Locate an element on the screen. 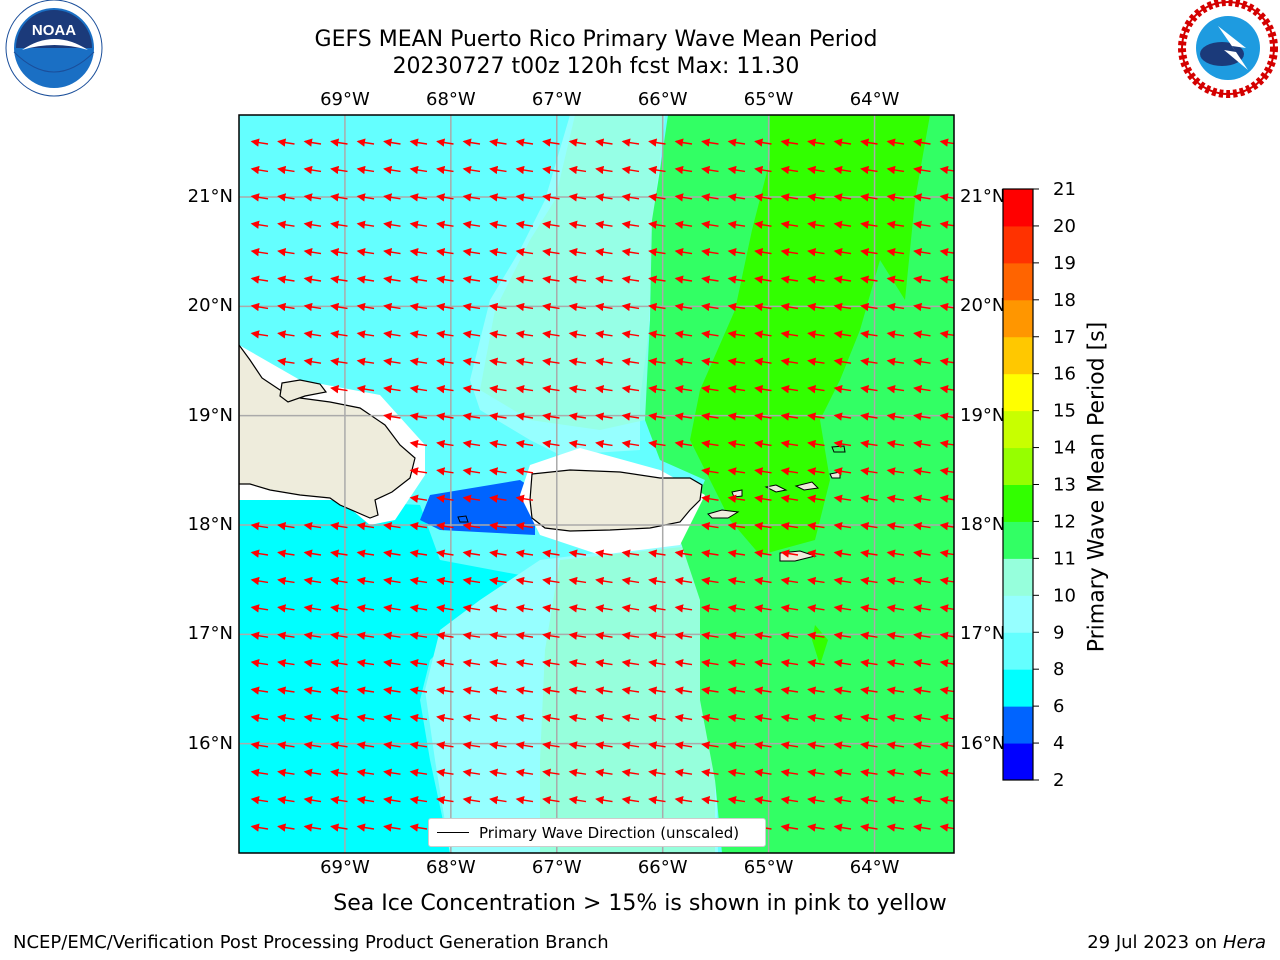  colorbar-segment is located at coordinates (1018, 281).